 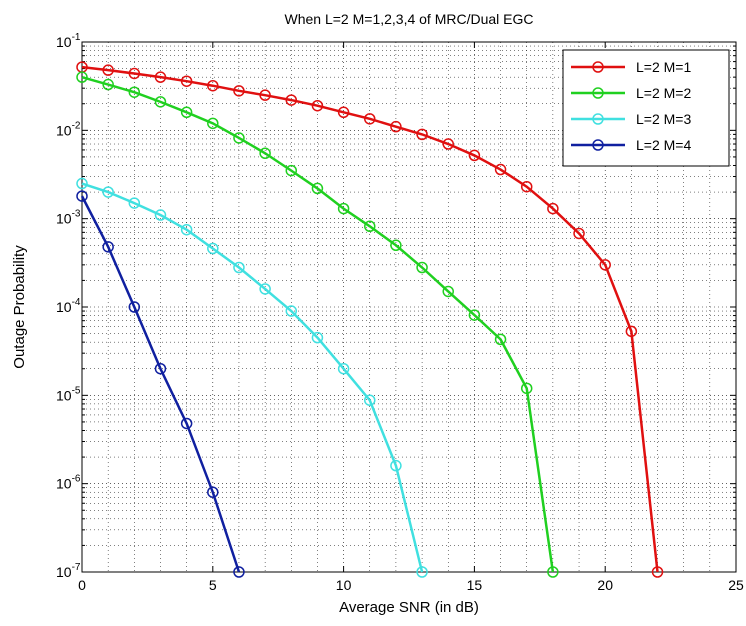 I want to click on y-tick-exponent: -3, so click(x=76, y=214).